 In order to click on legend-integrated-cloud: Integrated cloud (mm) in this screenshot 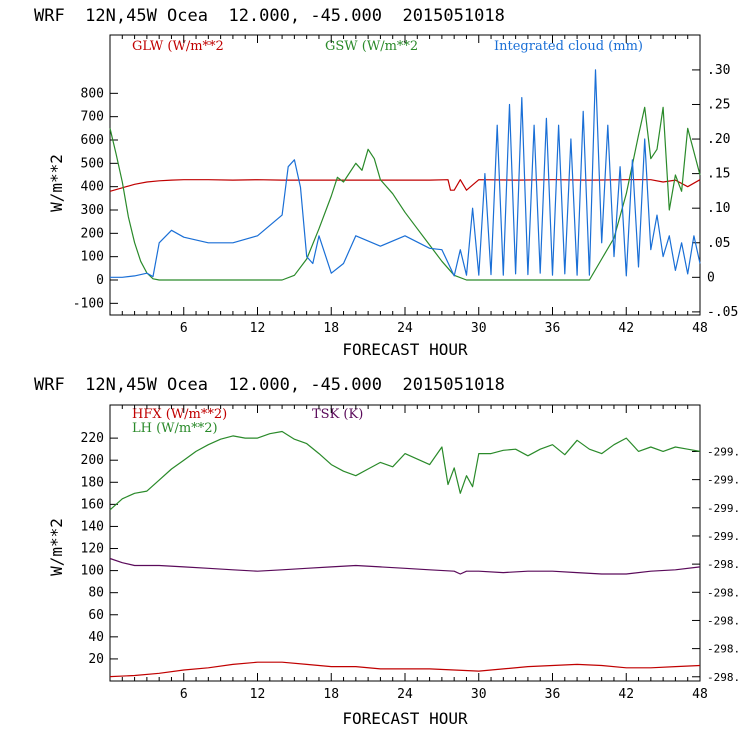, I will do `click(568, 46)`.